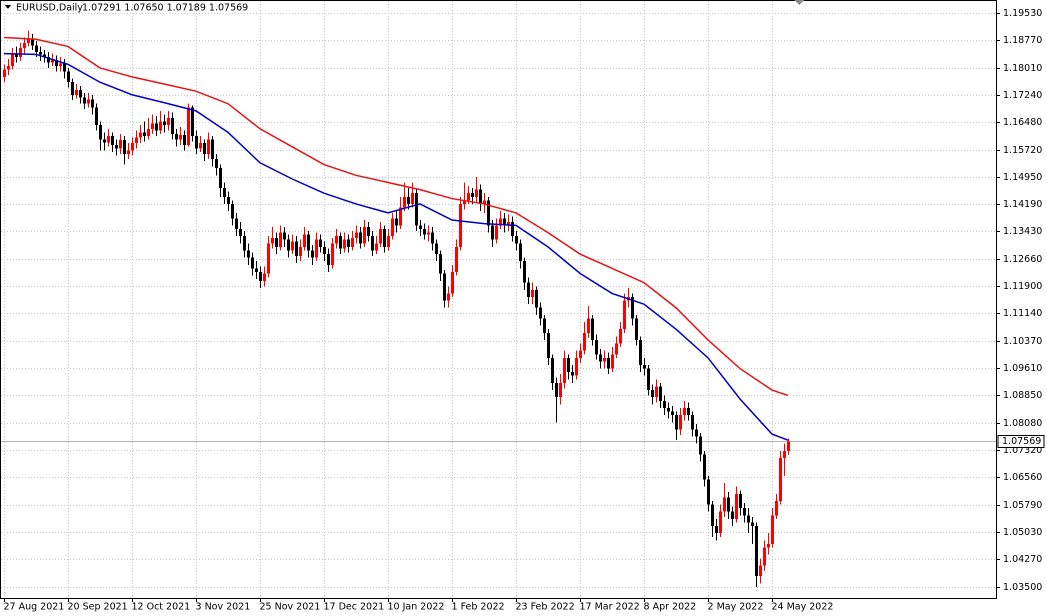 The width and height of the screenshot is (1047, 616). I want to click on y-tick-label: 1.11900, so click(1022, 286).